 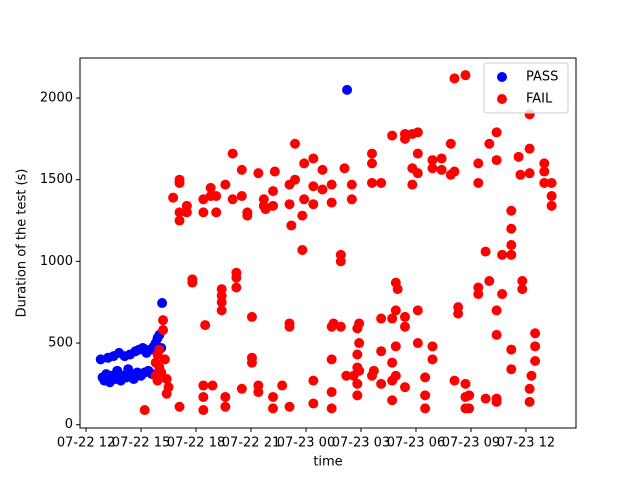 What do you see at coordinates (526, 443) in the screenshot?
I see `x-tick-label: 07-23 12` at bounding box center [526, 443].